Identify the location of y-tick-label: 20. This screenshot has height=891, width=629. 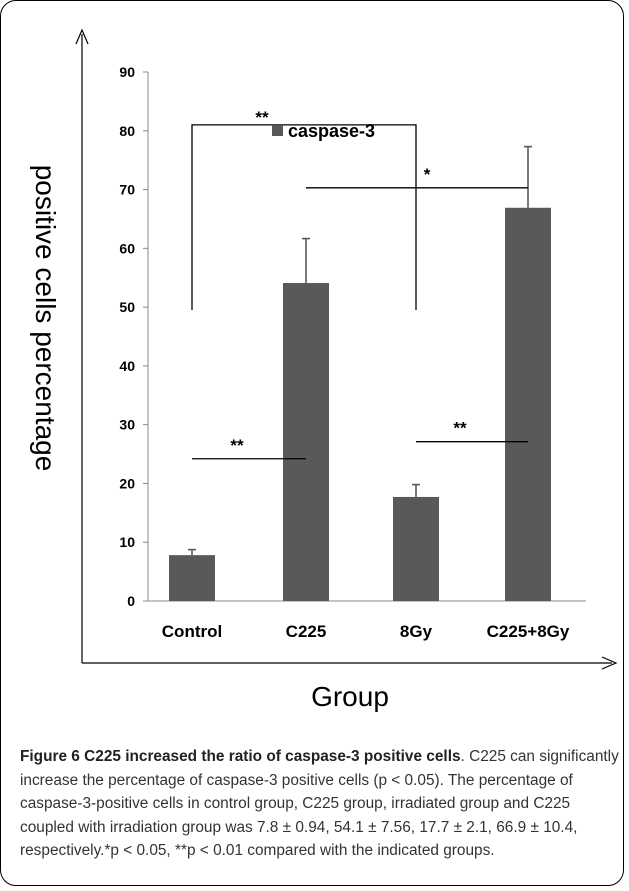
(127, 483).